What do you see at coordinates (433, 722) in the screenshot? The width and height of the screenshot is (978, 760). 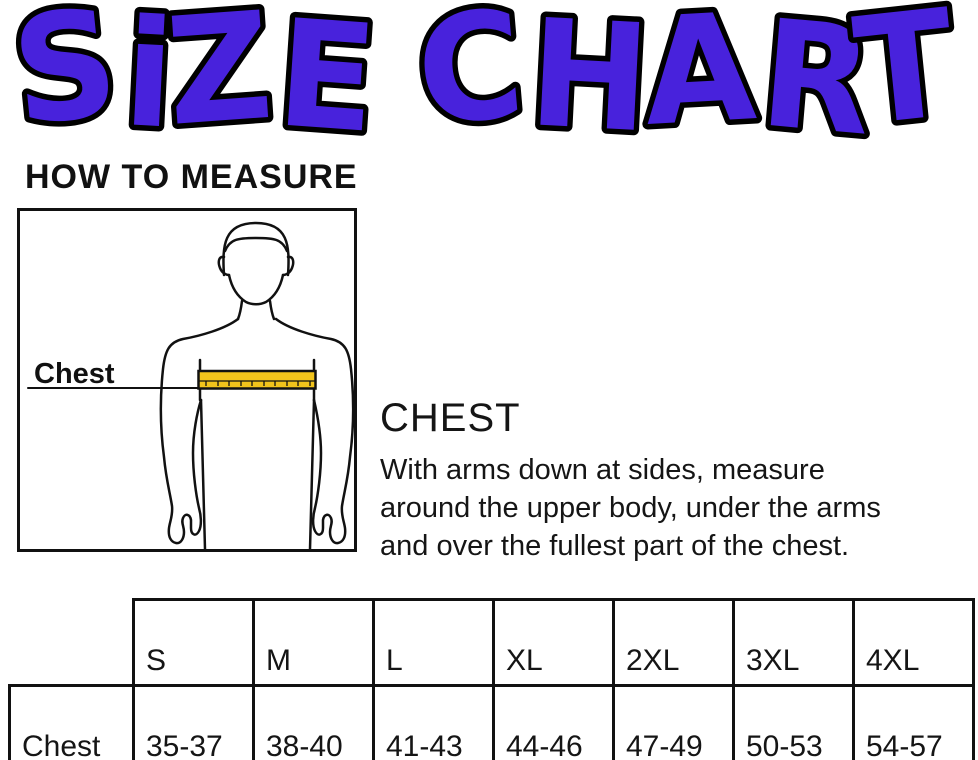 I see `chest-size-value: 41-43` at bounding box center [433, 722].